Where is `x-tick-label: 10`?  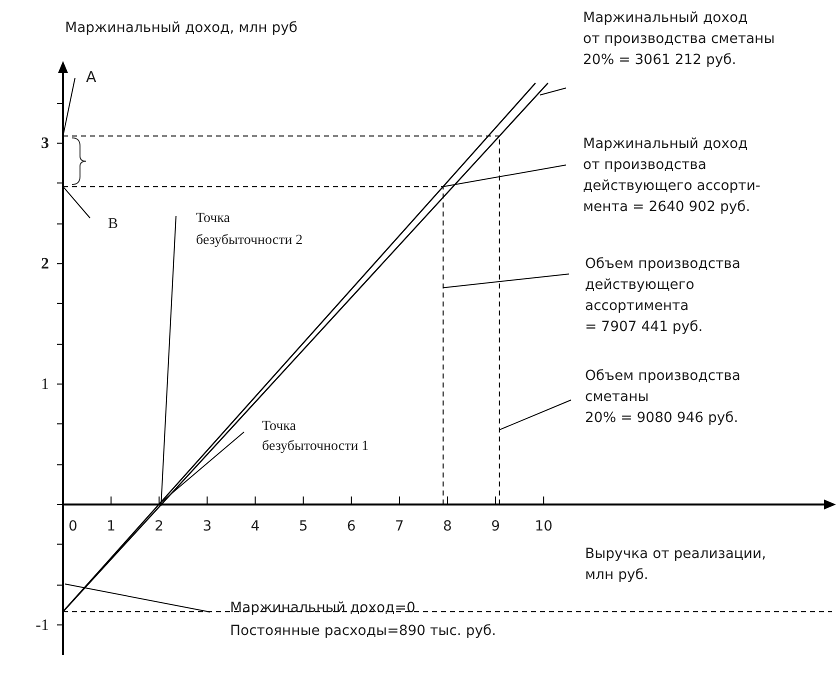 x-tick-label: 10 is located at coordinates (543, 526).